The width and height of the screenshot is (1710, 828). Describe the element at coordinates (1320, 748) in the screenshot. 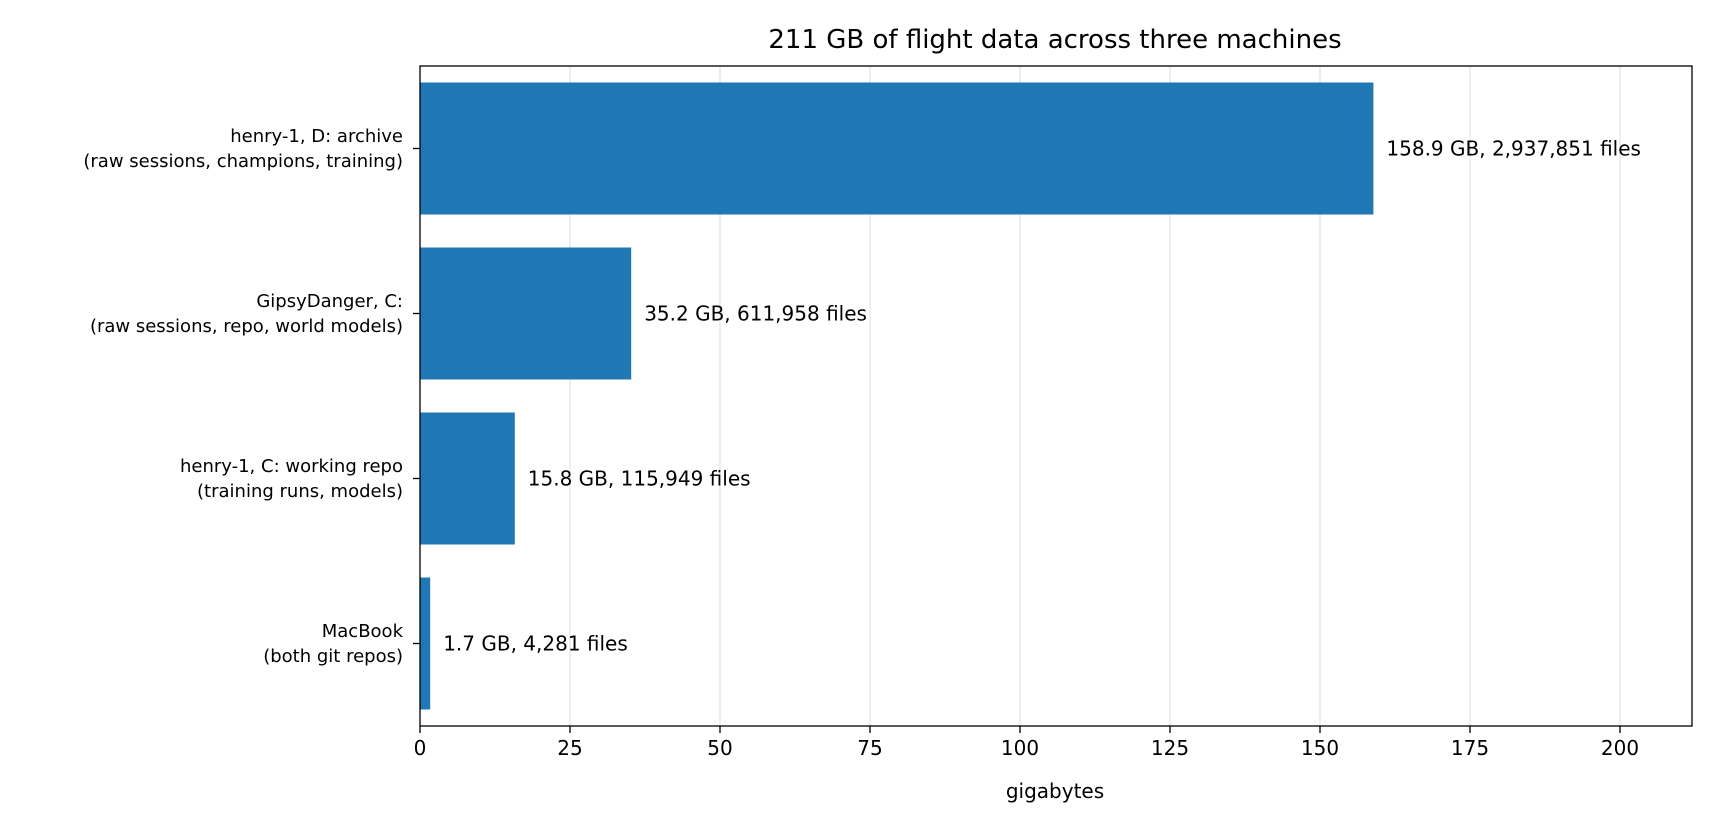

I see `x-tick-label-150: 150` at that location.